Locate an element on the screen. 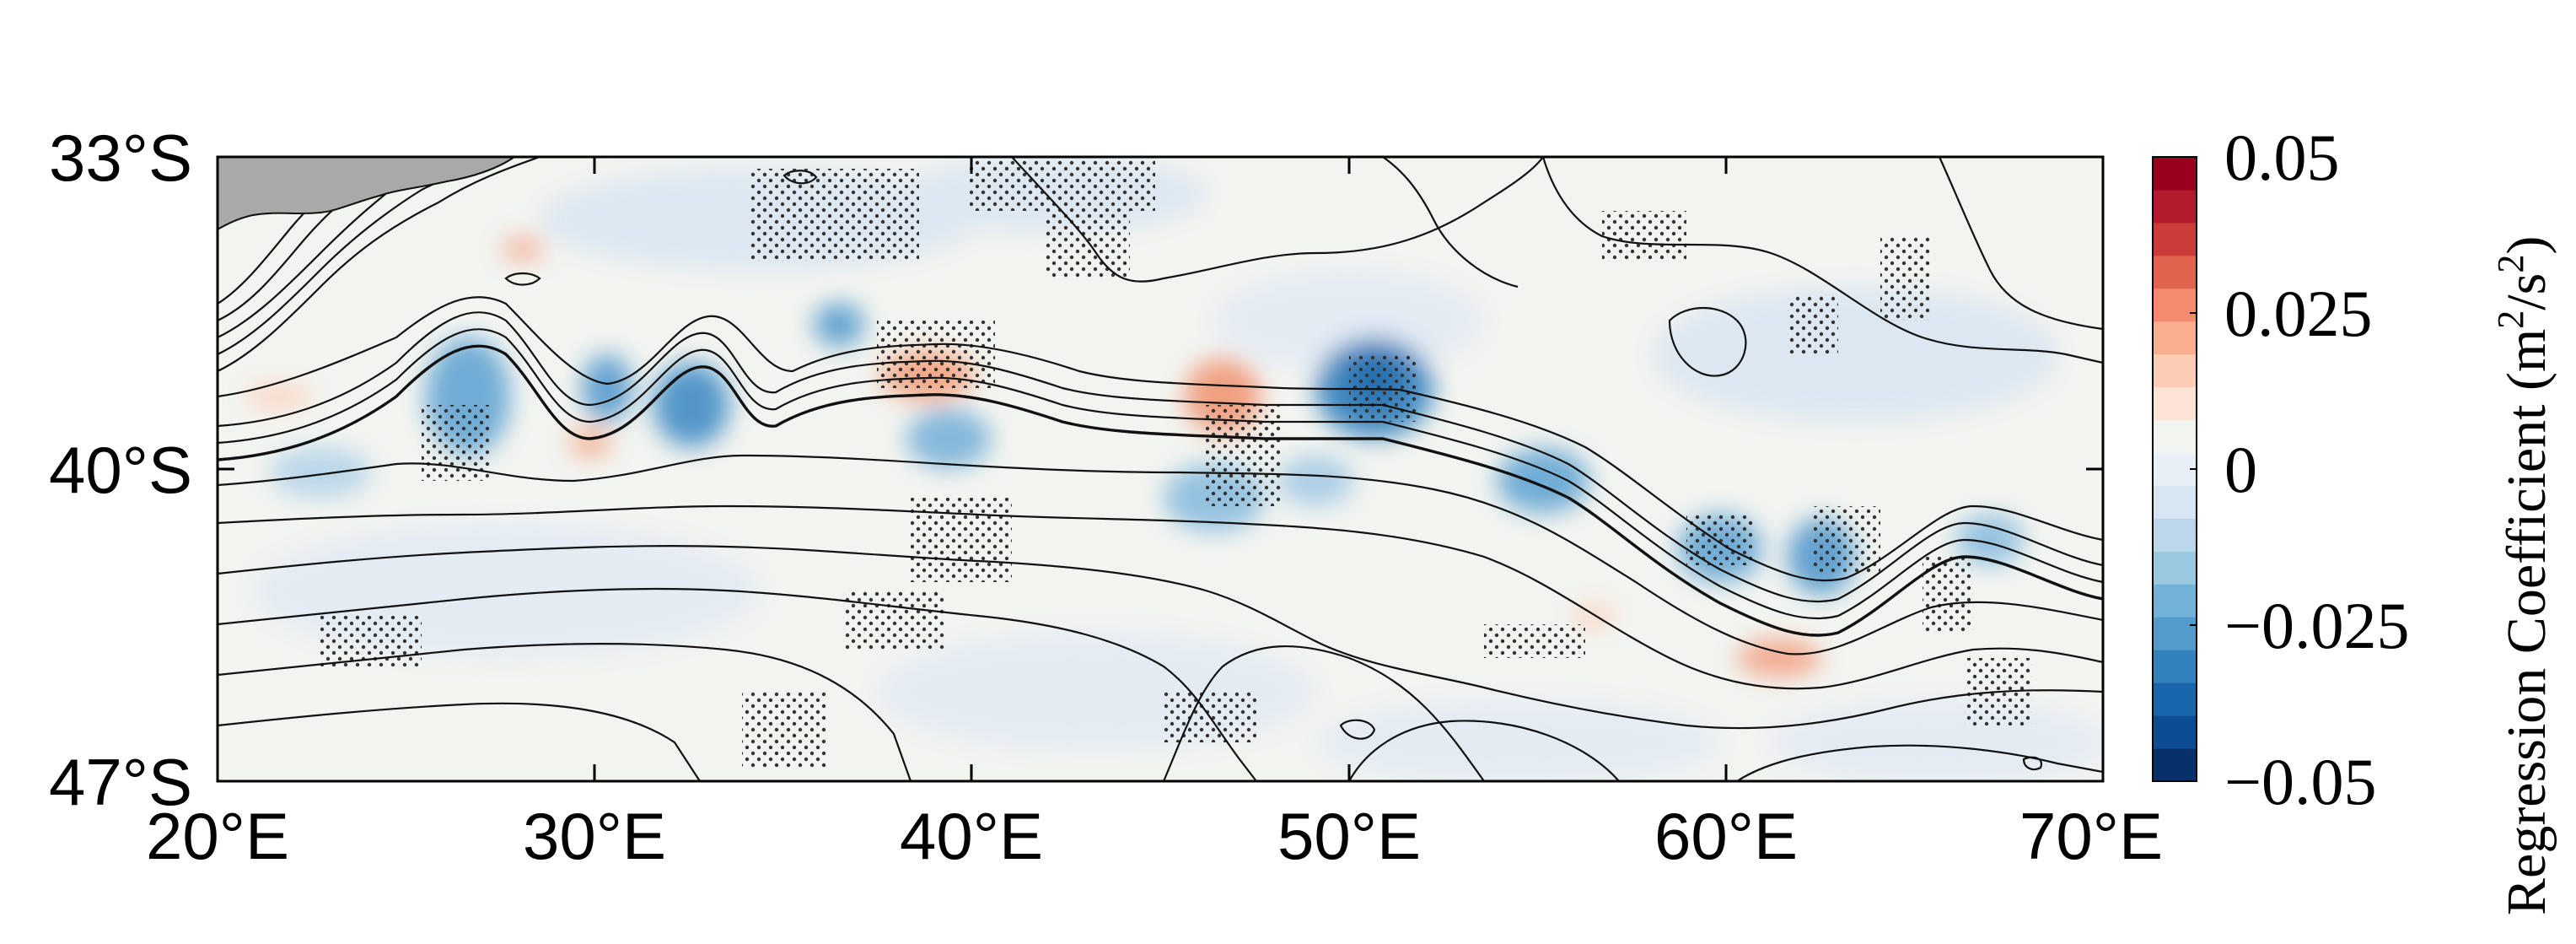 This screenshot has width=2576, height=944. x-tick-labels: 20°E 30°E 40°E 50°E 60°E 70°E is located at coordinates (1154, 836).